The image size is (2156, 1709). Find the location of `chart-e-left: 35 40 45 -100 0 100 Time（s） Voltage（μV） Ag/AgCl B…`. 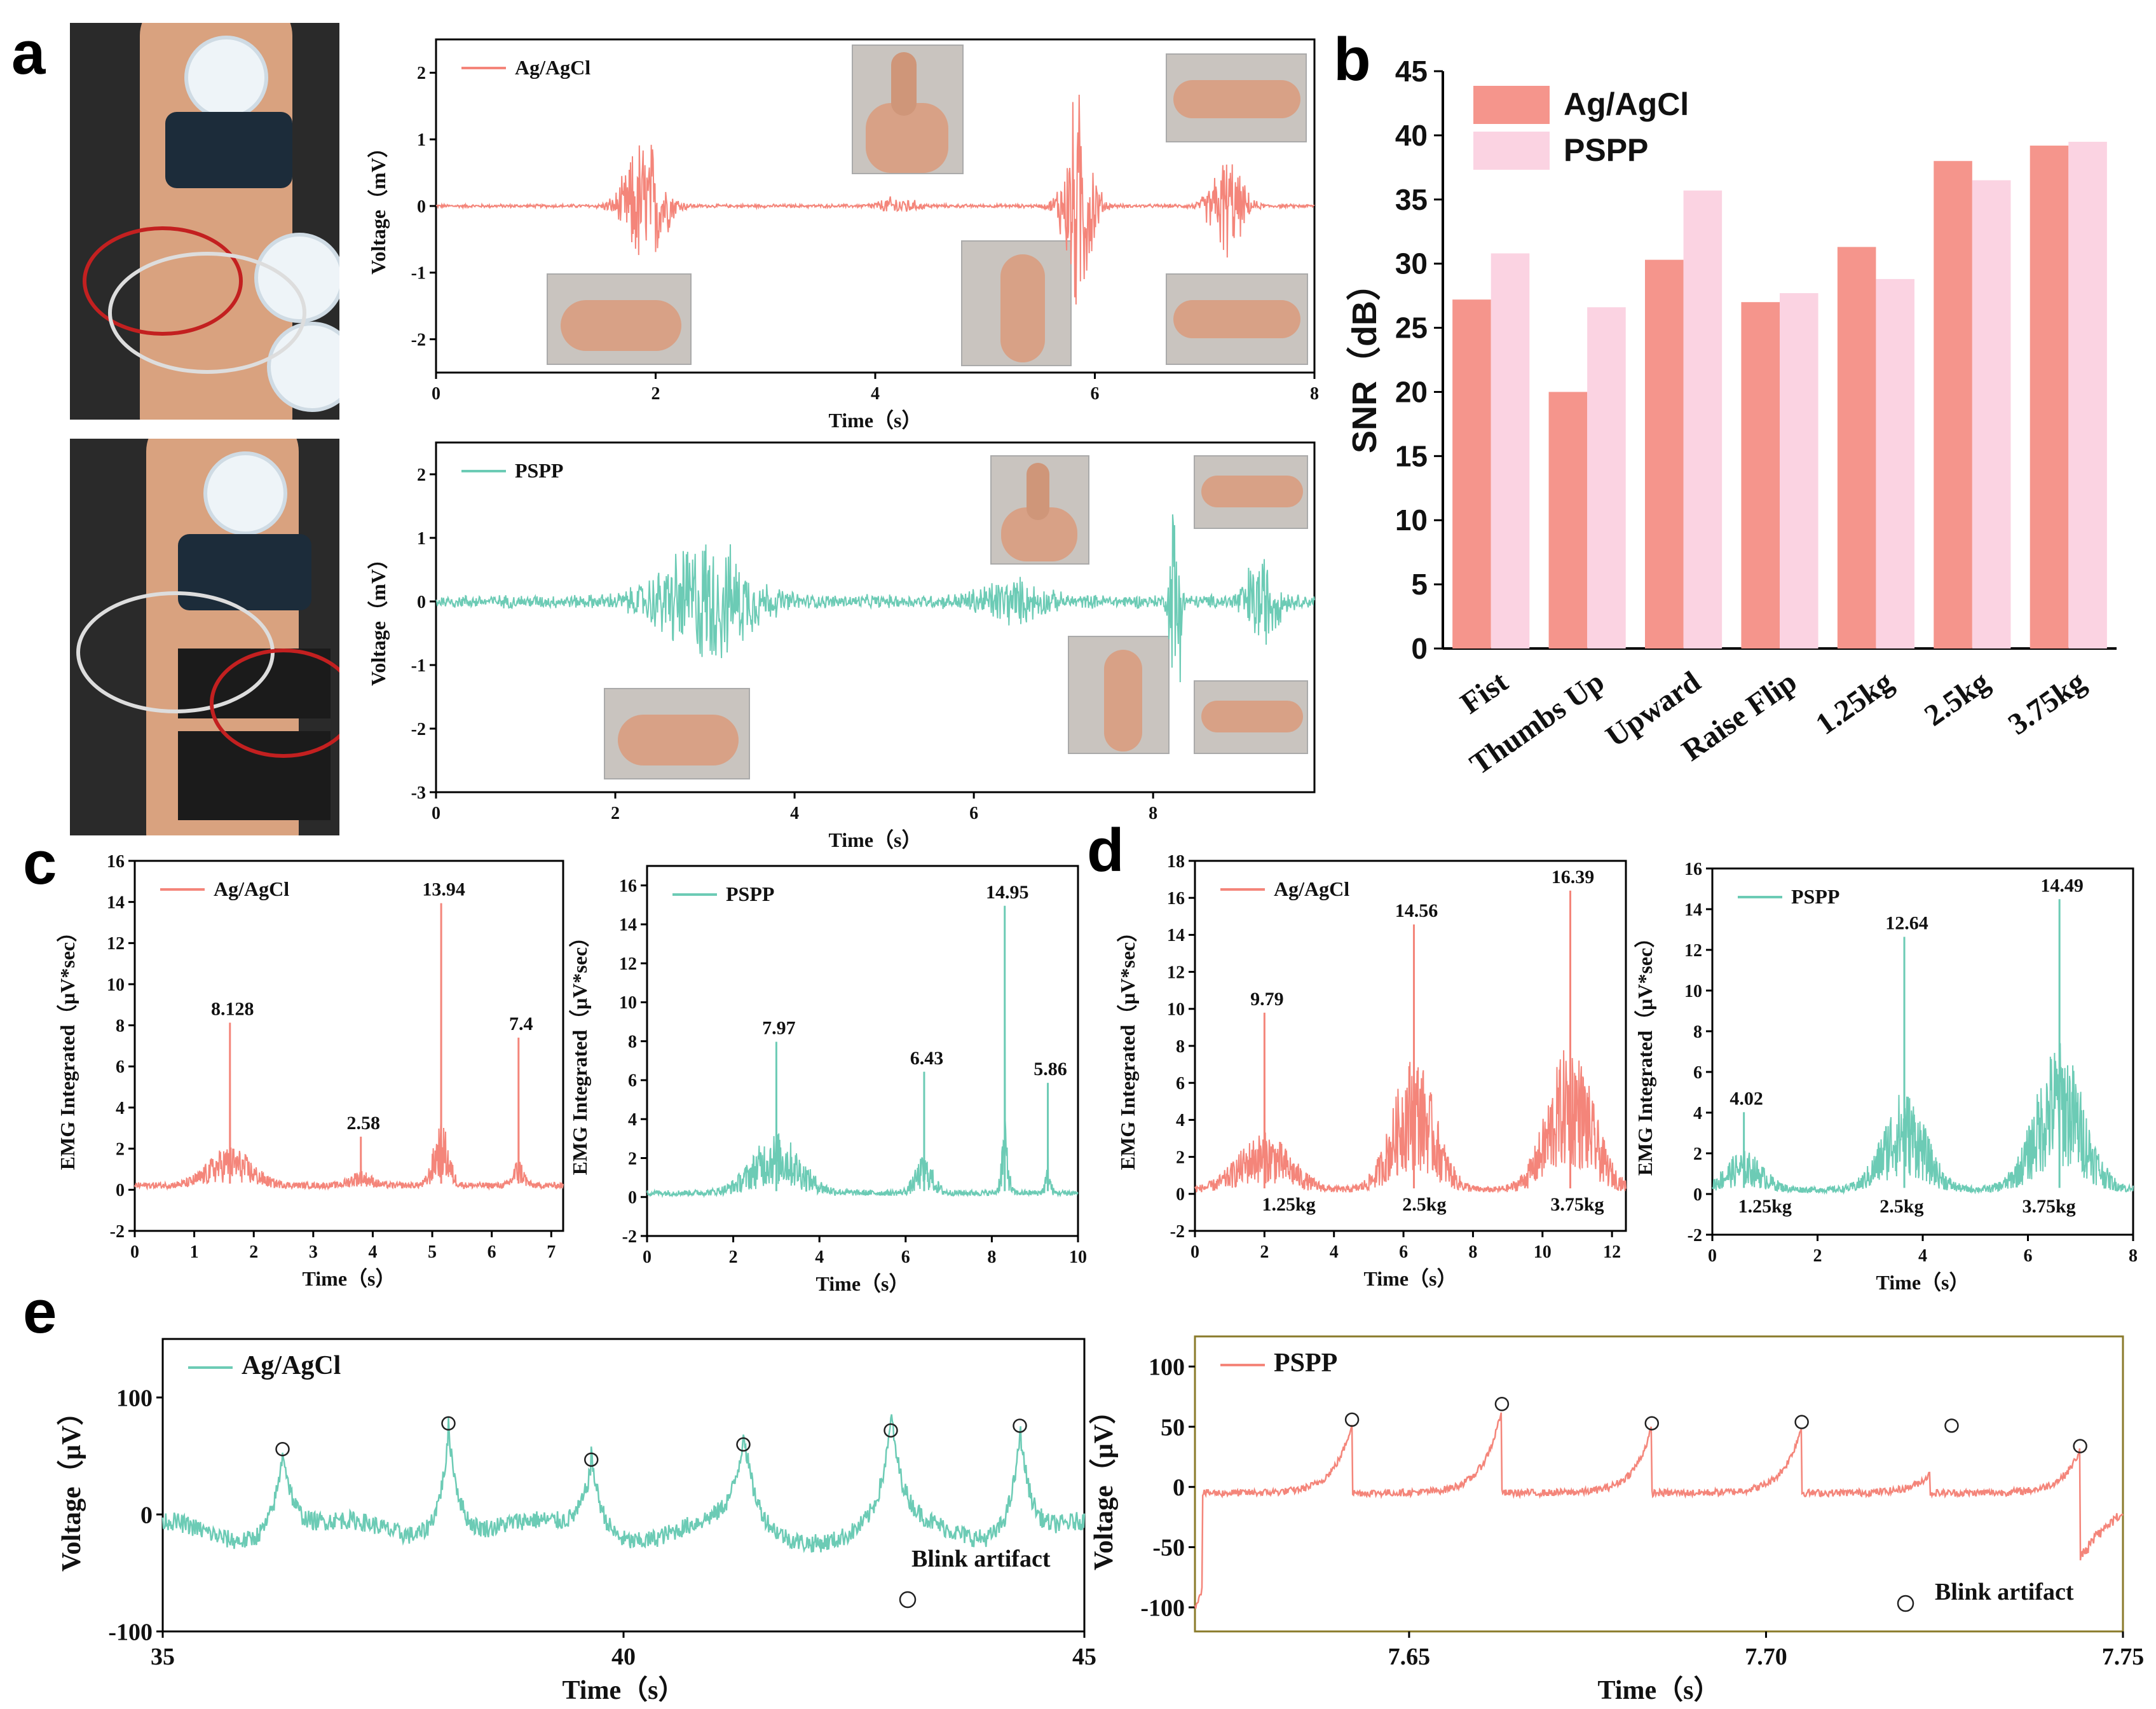

chart-e-left: 35 40 45 -100 0 100 Time（s） Voltage（μV） Ag/AgCl B… is located at coordinates (576, 1522).